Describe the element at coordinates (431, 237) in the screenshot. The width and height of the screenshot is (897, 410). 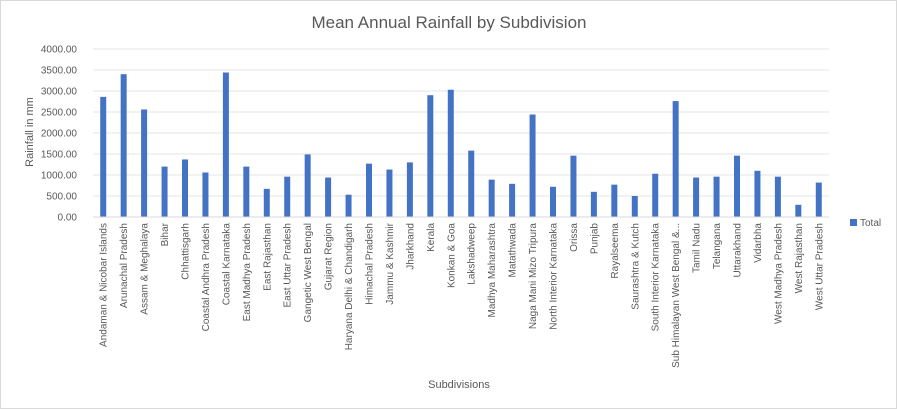
I see `x-tick-label: Kerala` at that location.